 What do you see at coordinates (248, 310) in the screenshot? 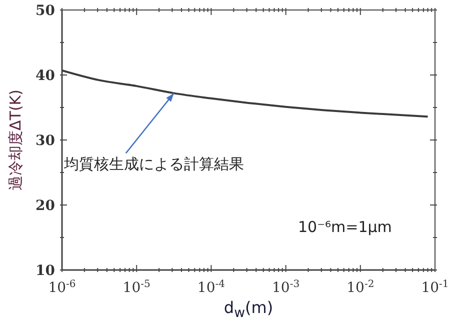
I see `x-axis-title: d$_{w}$(m)` at bounding box center [248, 310].